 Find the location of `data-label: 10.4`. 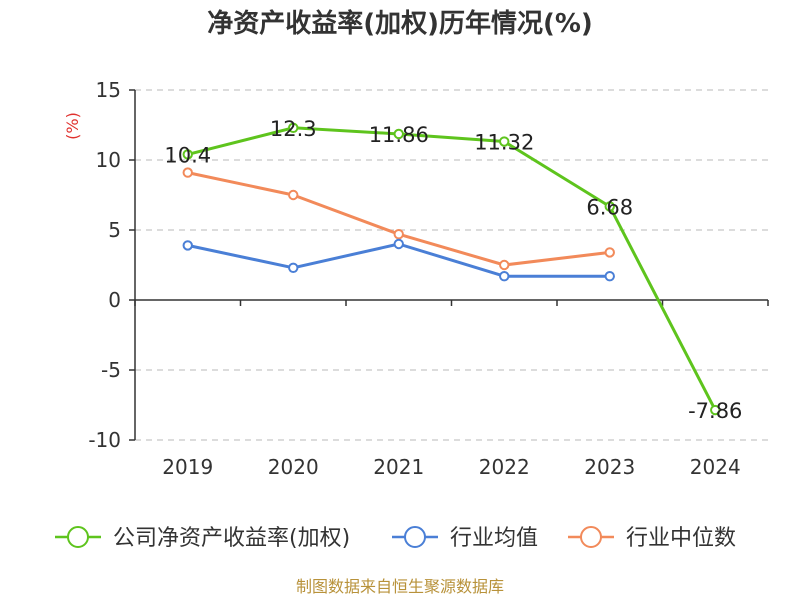

data-label: 10.4 is located at coordinates (187, 155).